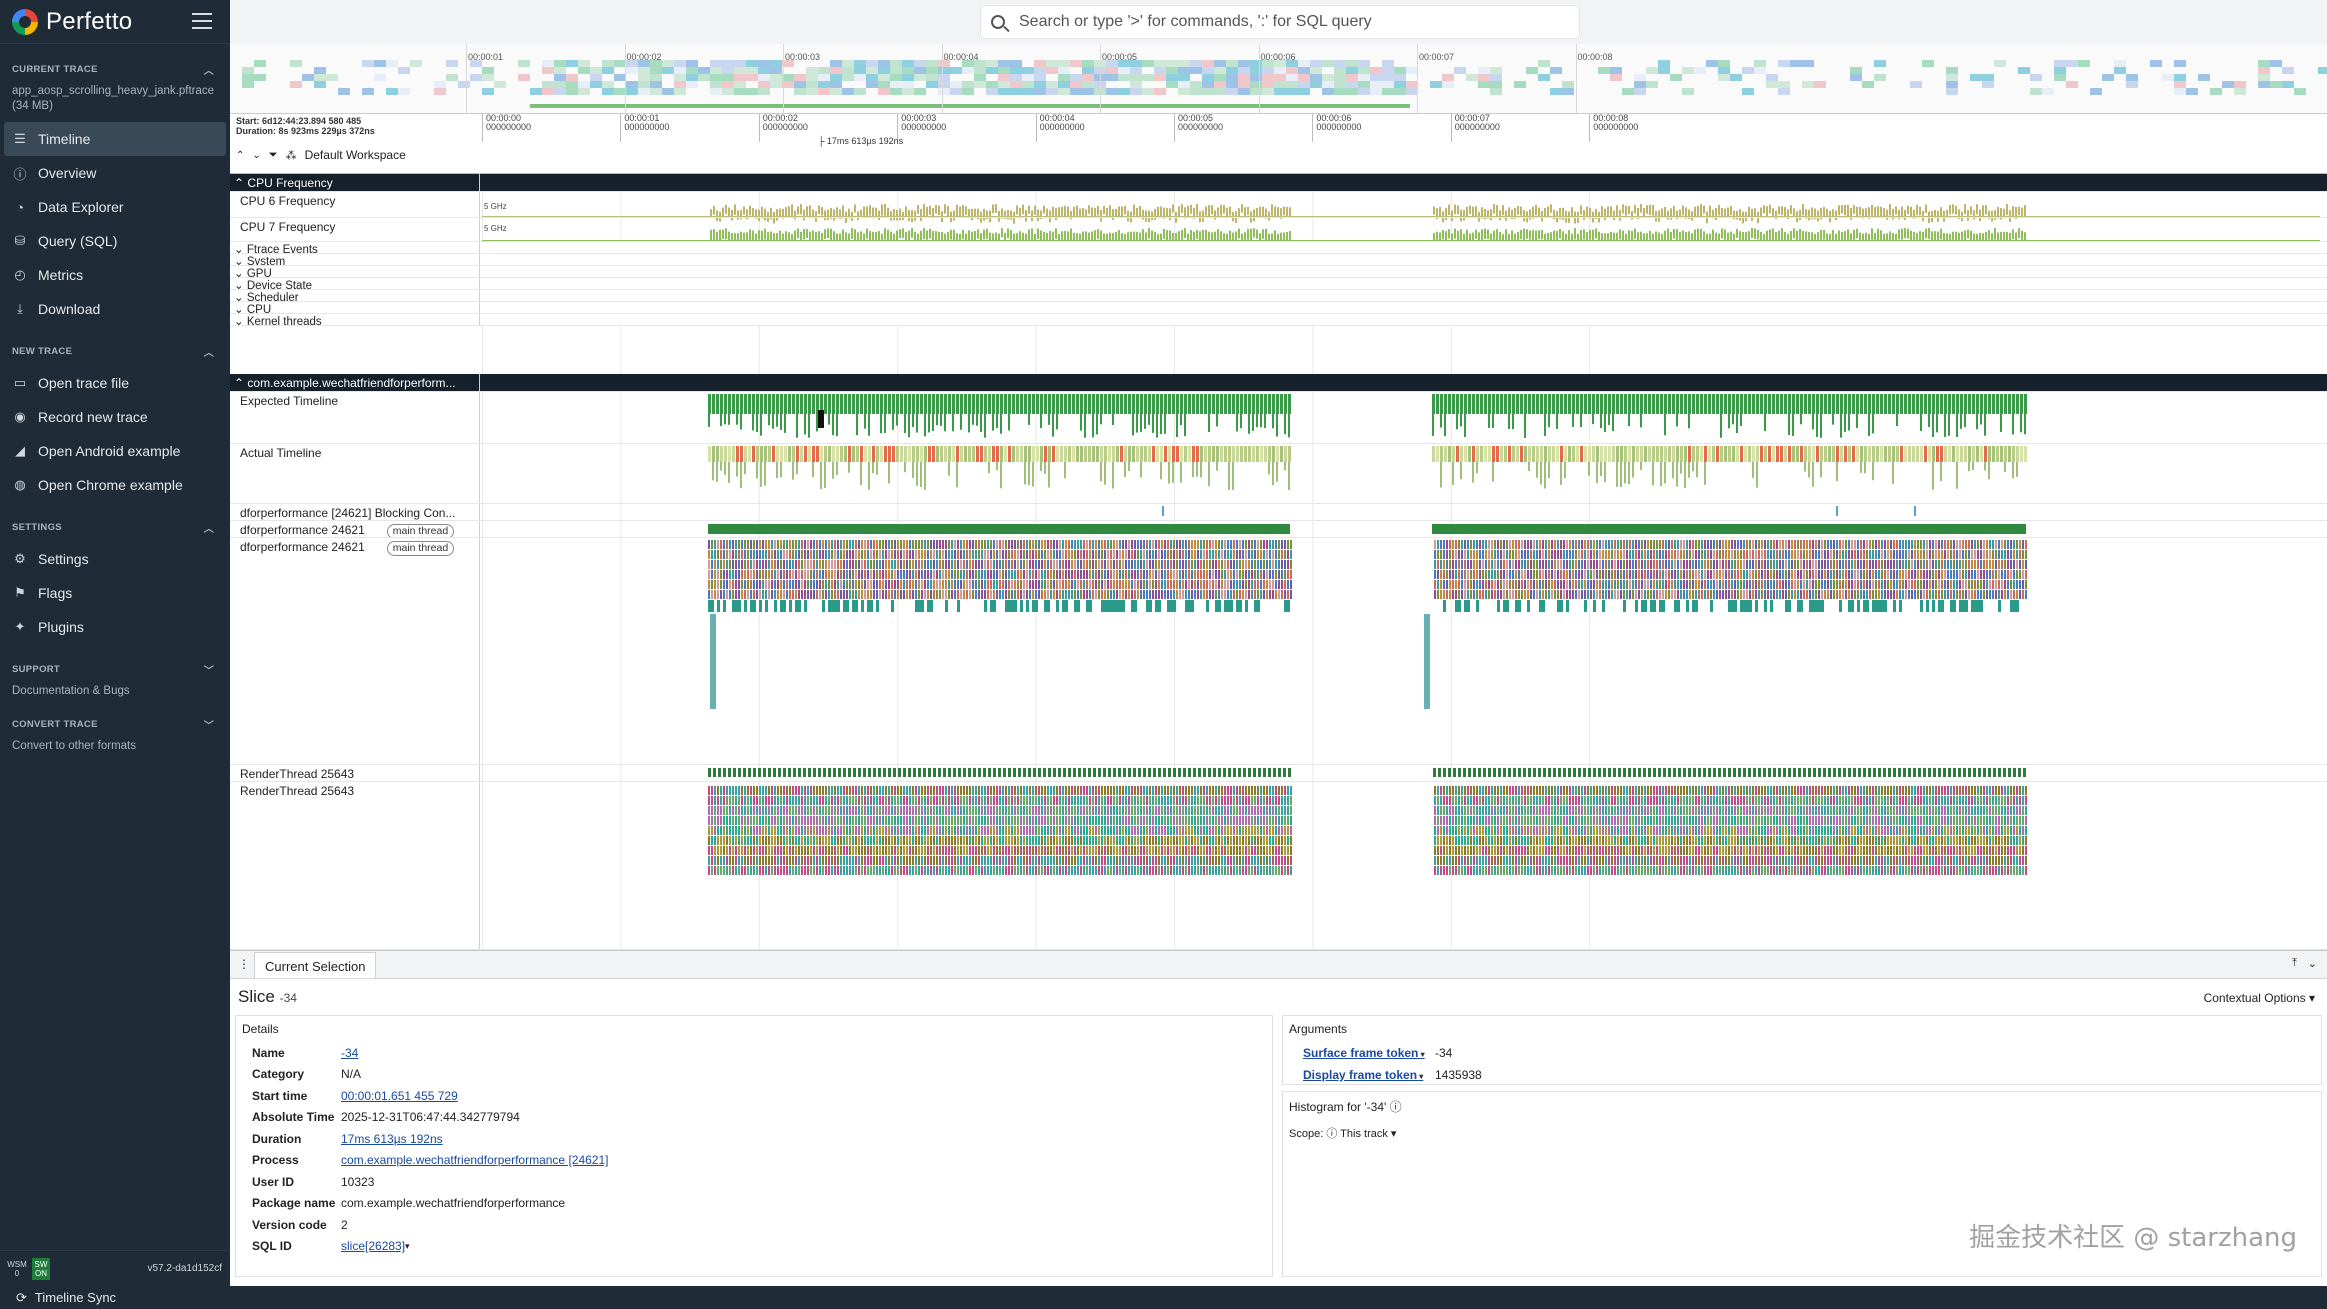 This screenshot has height=1309, width=2327. Describe the element at coordinates (208, 71) in the screenshot. I see `chevron-up-icon: ︿` at that location.